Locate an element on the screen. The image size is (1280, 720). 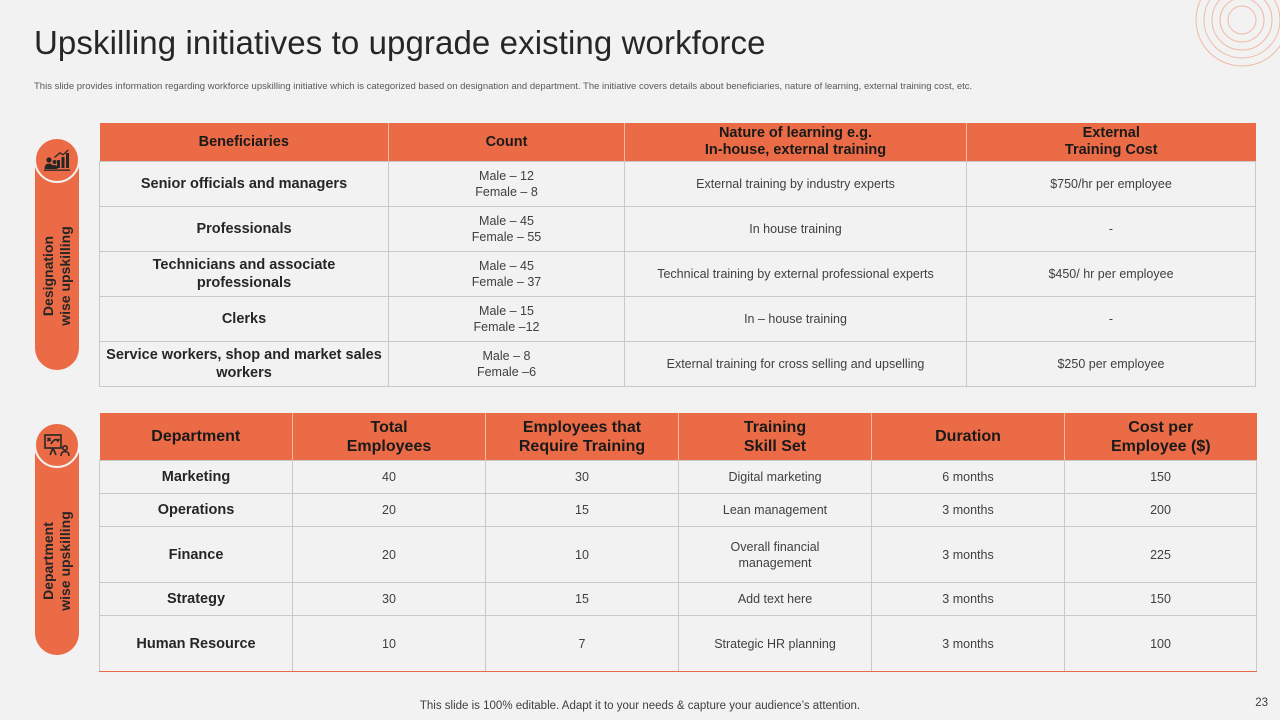
cost-cell: $250 per employee is located at coordinates (1111, 364).